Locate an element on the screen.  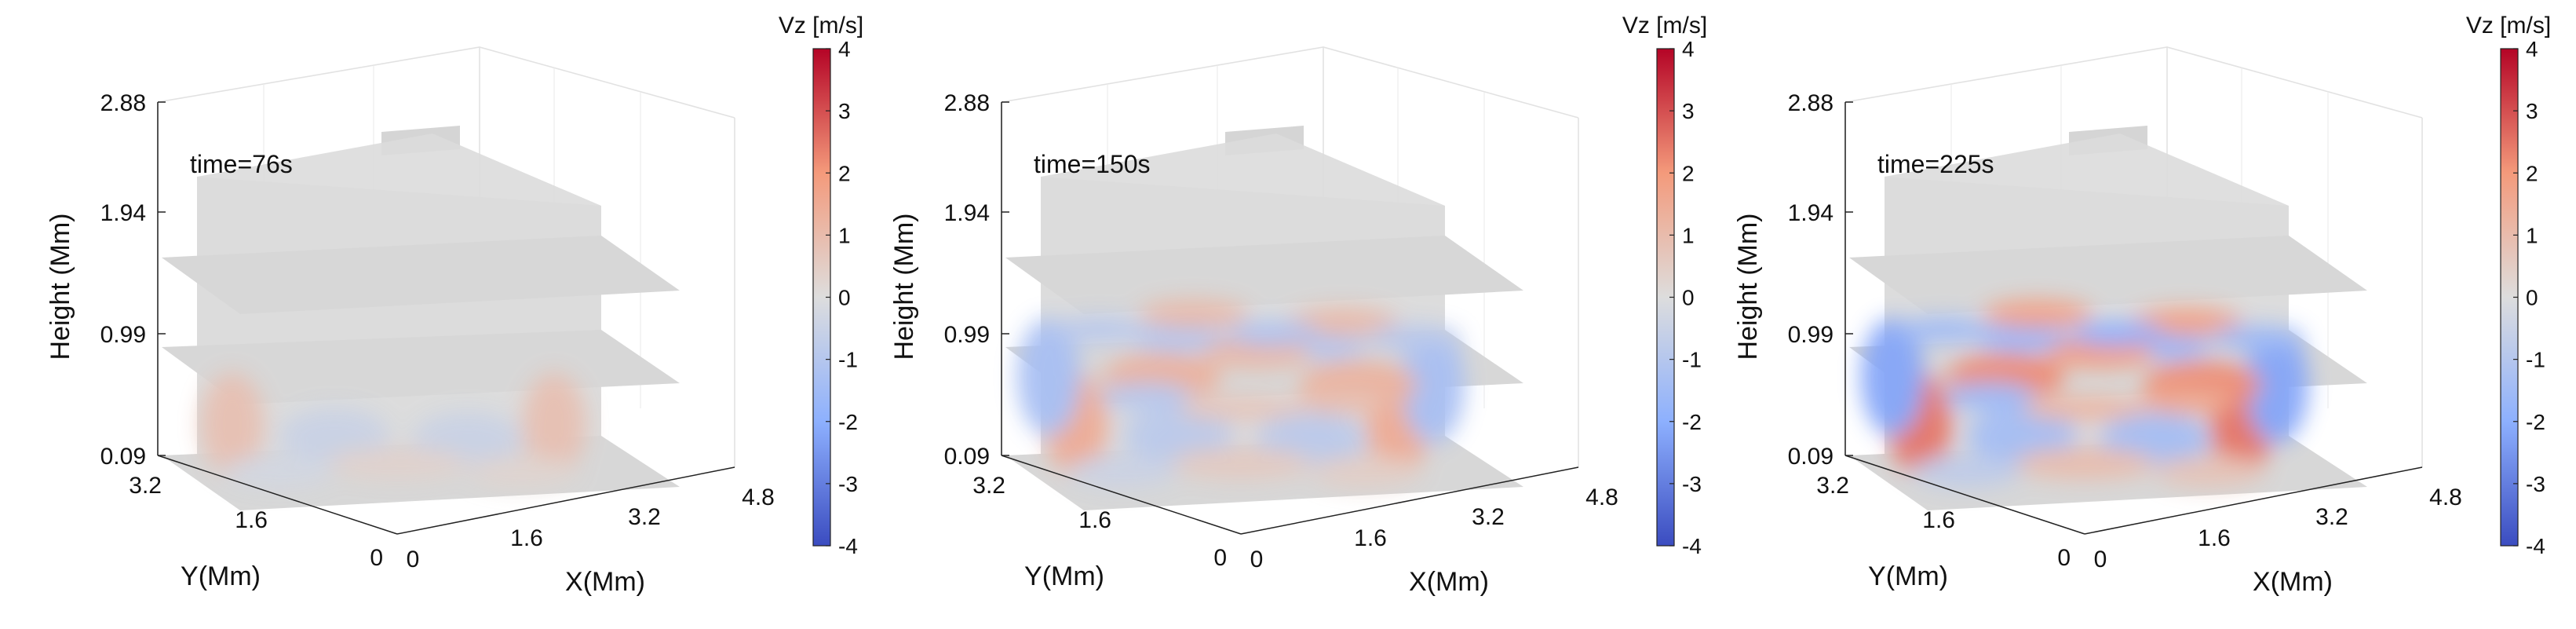
x-tick-label: 1.6 is located at coordinates (526, 538).